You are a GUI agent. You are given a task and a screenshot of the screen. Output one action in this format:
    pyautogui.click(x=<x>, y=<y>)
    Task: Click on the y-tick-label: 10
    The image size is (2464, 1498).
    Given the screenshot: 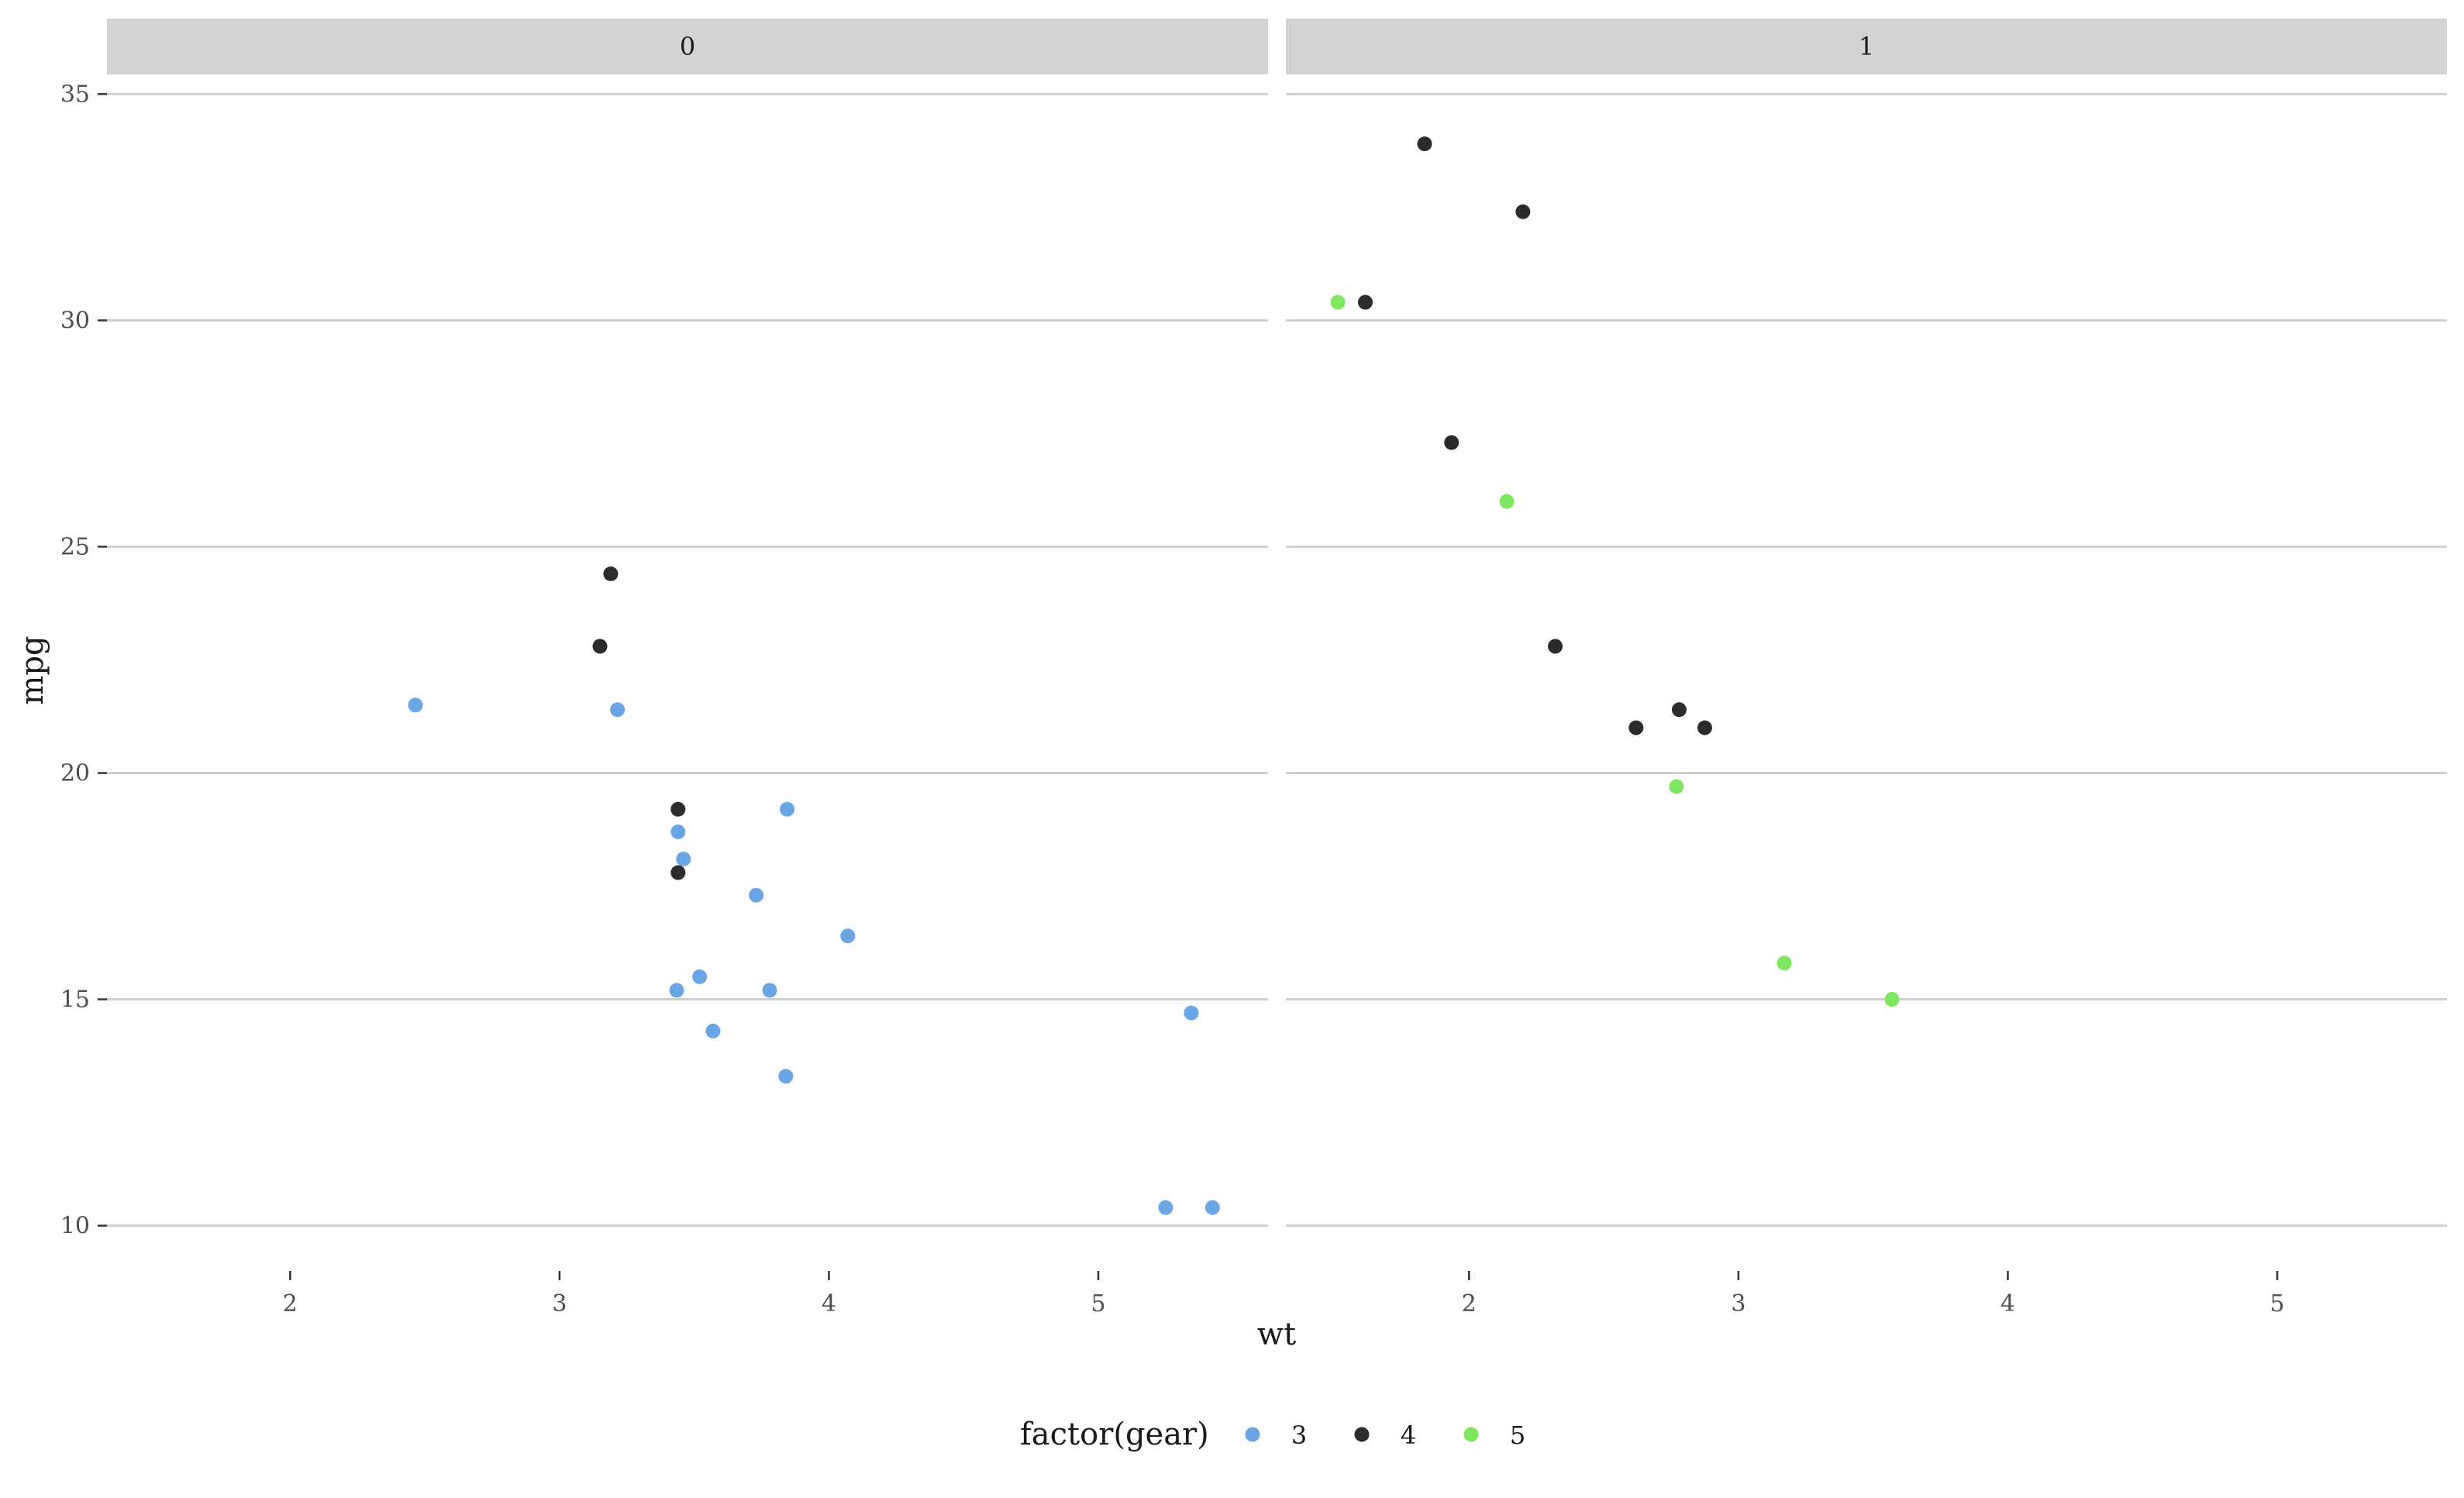 What is the action you would take?
    pyautogui.click(x=75, y=1226)
    